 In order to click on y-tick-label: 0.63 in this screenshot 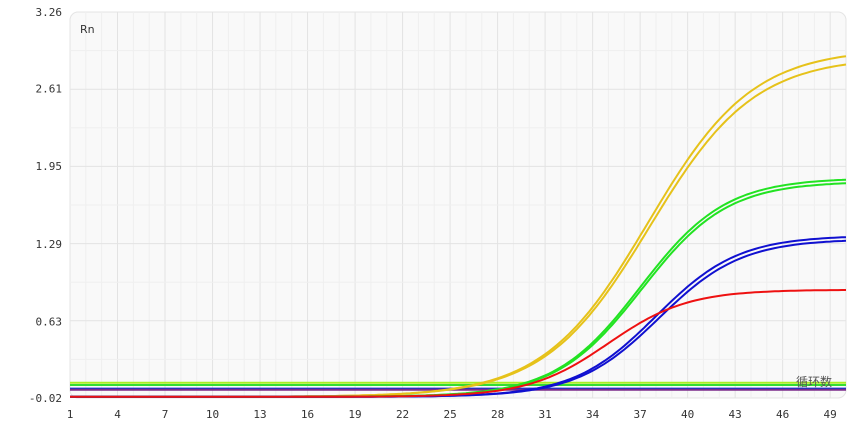, I will do `click(49, 322)`.